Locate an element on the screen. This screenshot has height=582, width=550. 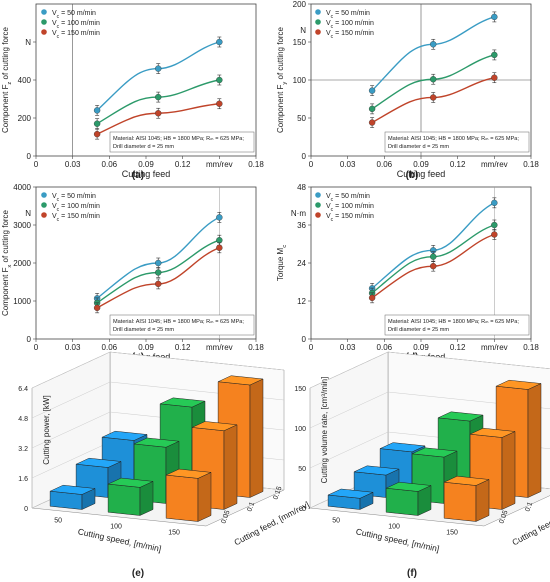
z-tick-label: 6.4 is located at coordinates (23, 389).